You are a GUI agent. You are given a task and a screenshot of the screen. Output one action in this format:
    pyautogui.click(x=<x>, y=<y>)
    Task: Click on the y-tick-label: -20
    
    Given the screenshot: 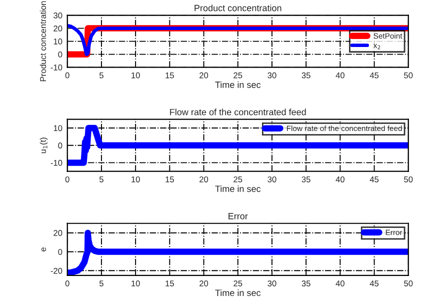 What is the action you would take?
    pyautogui.click(x=56, y=271)
    